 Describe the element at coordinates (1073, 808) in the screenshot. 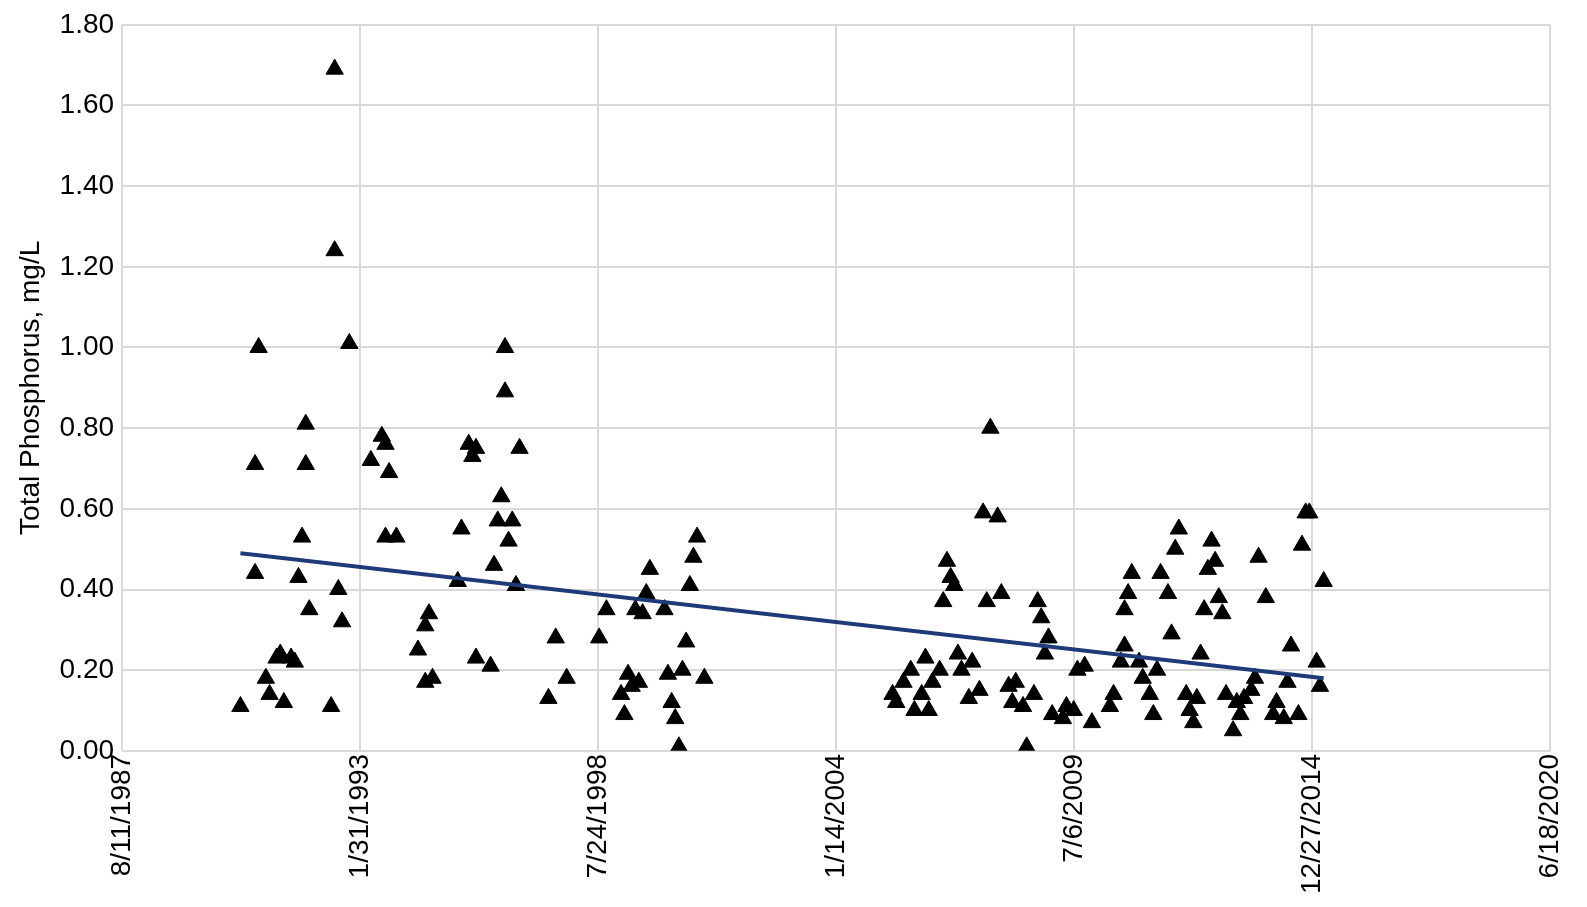

I see `x-tick-label: 7/6/2009` at that location.